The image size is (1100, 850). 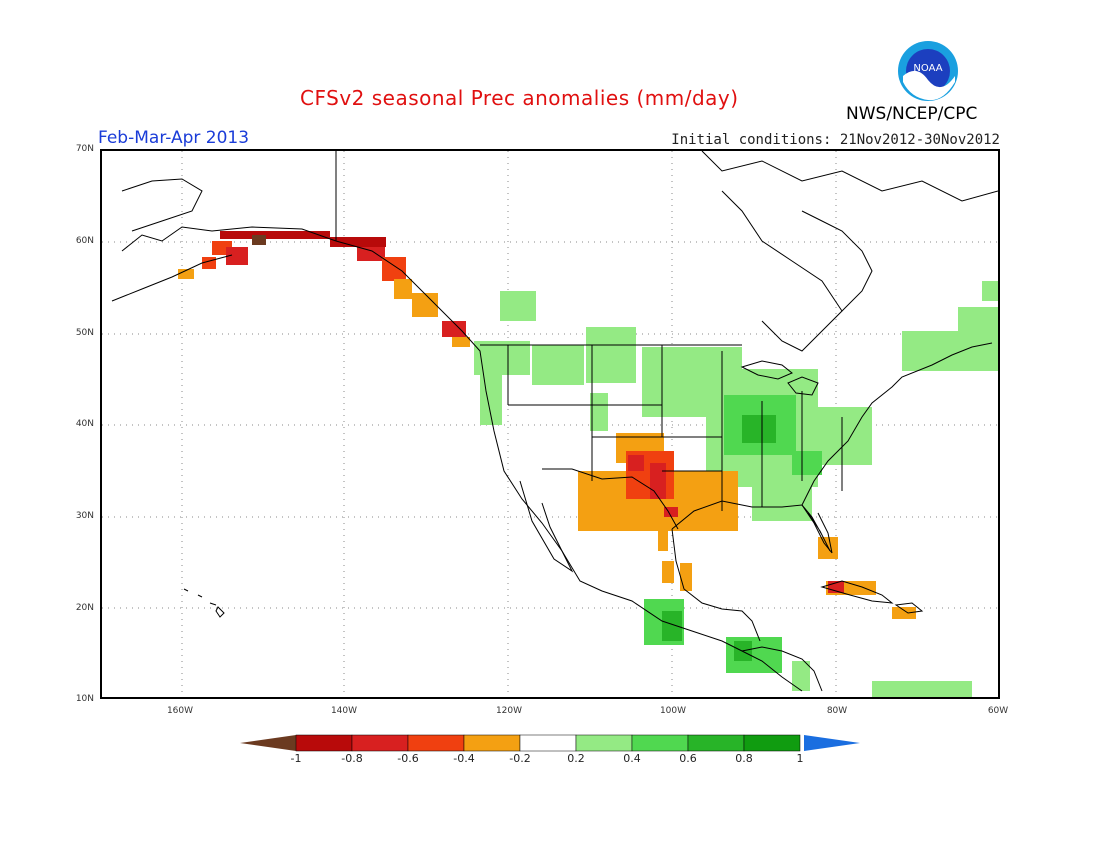 What do you see at coordinates (520, 758) in the screenshot?
I see `colorbar-label: -0.2` at bounding box center [520, 758].